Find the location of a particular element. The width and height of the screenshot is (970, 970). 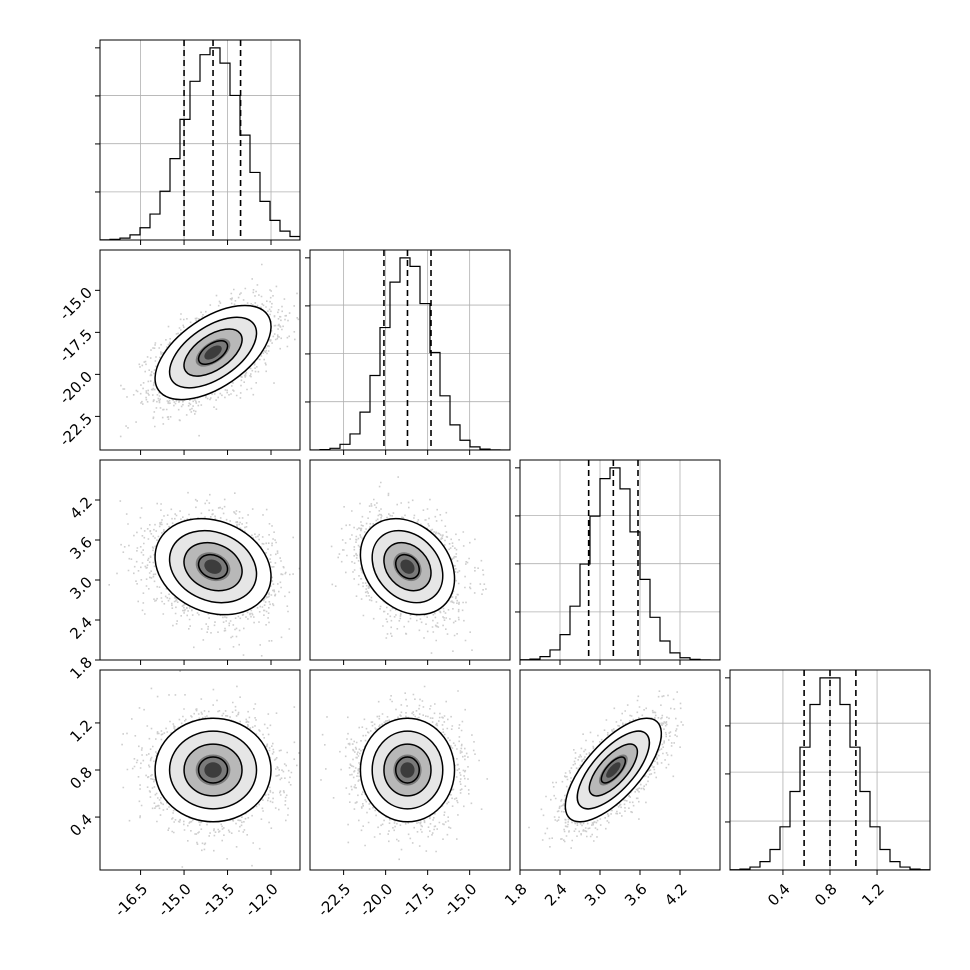

x-tick-label: -20.0 is located at coordinates (376, 900).